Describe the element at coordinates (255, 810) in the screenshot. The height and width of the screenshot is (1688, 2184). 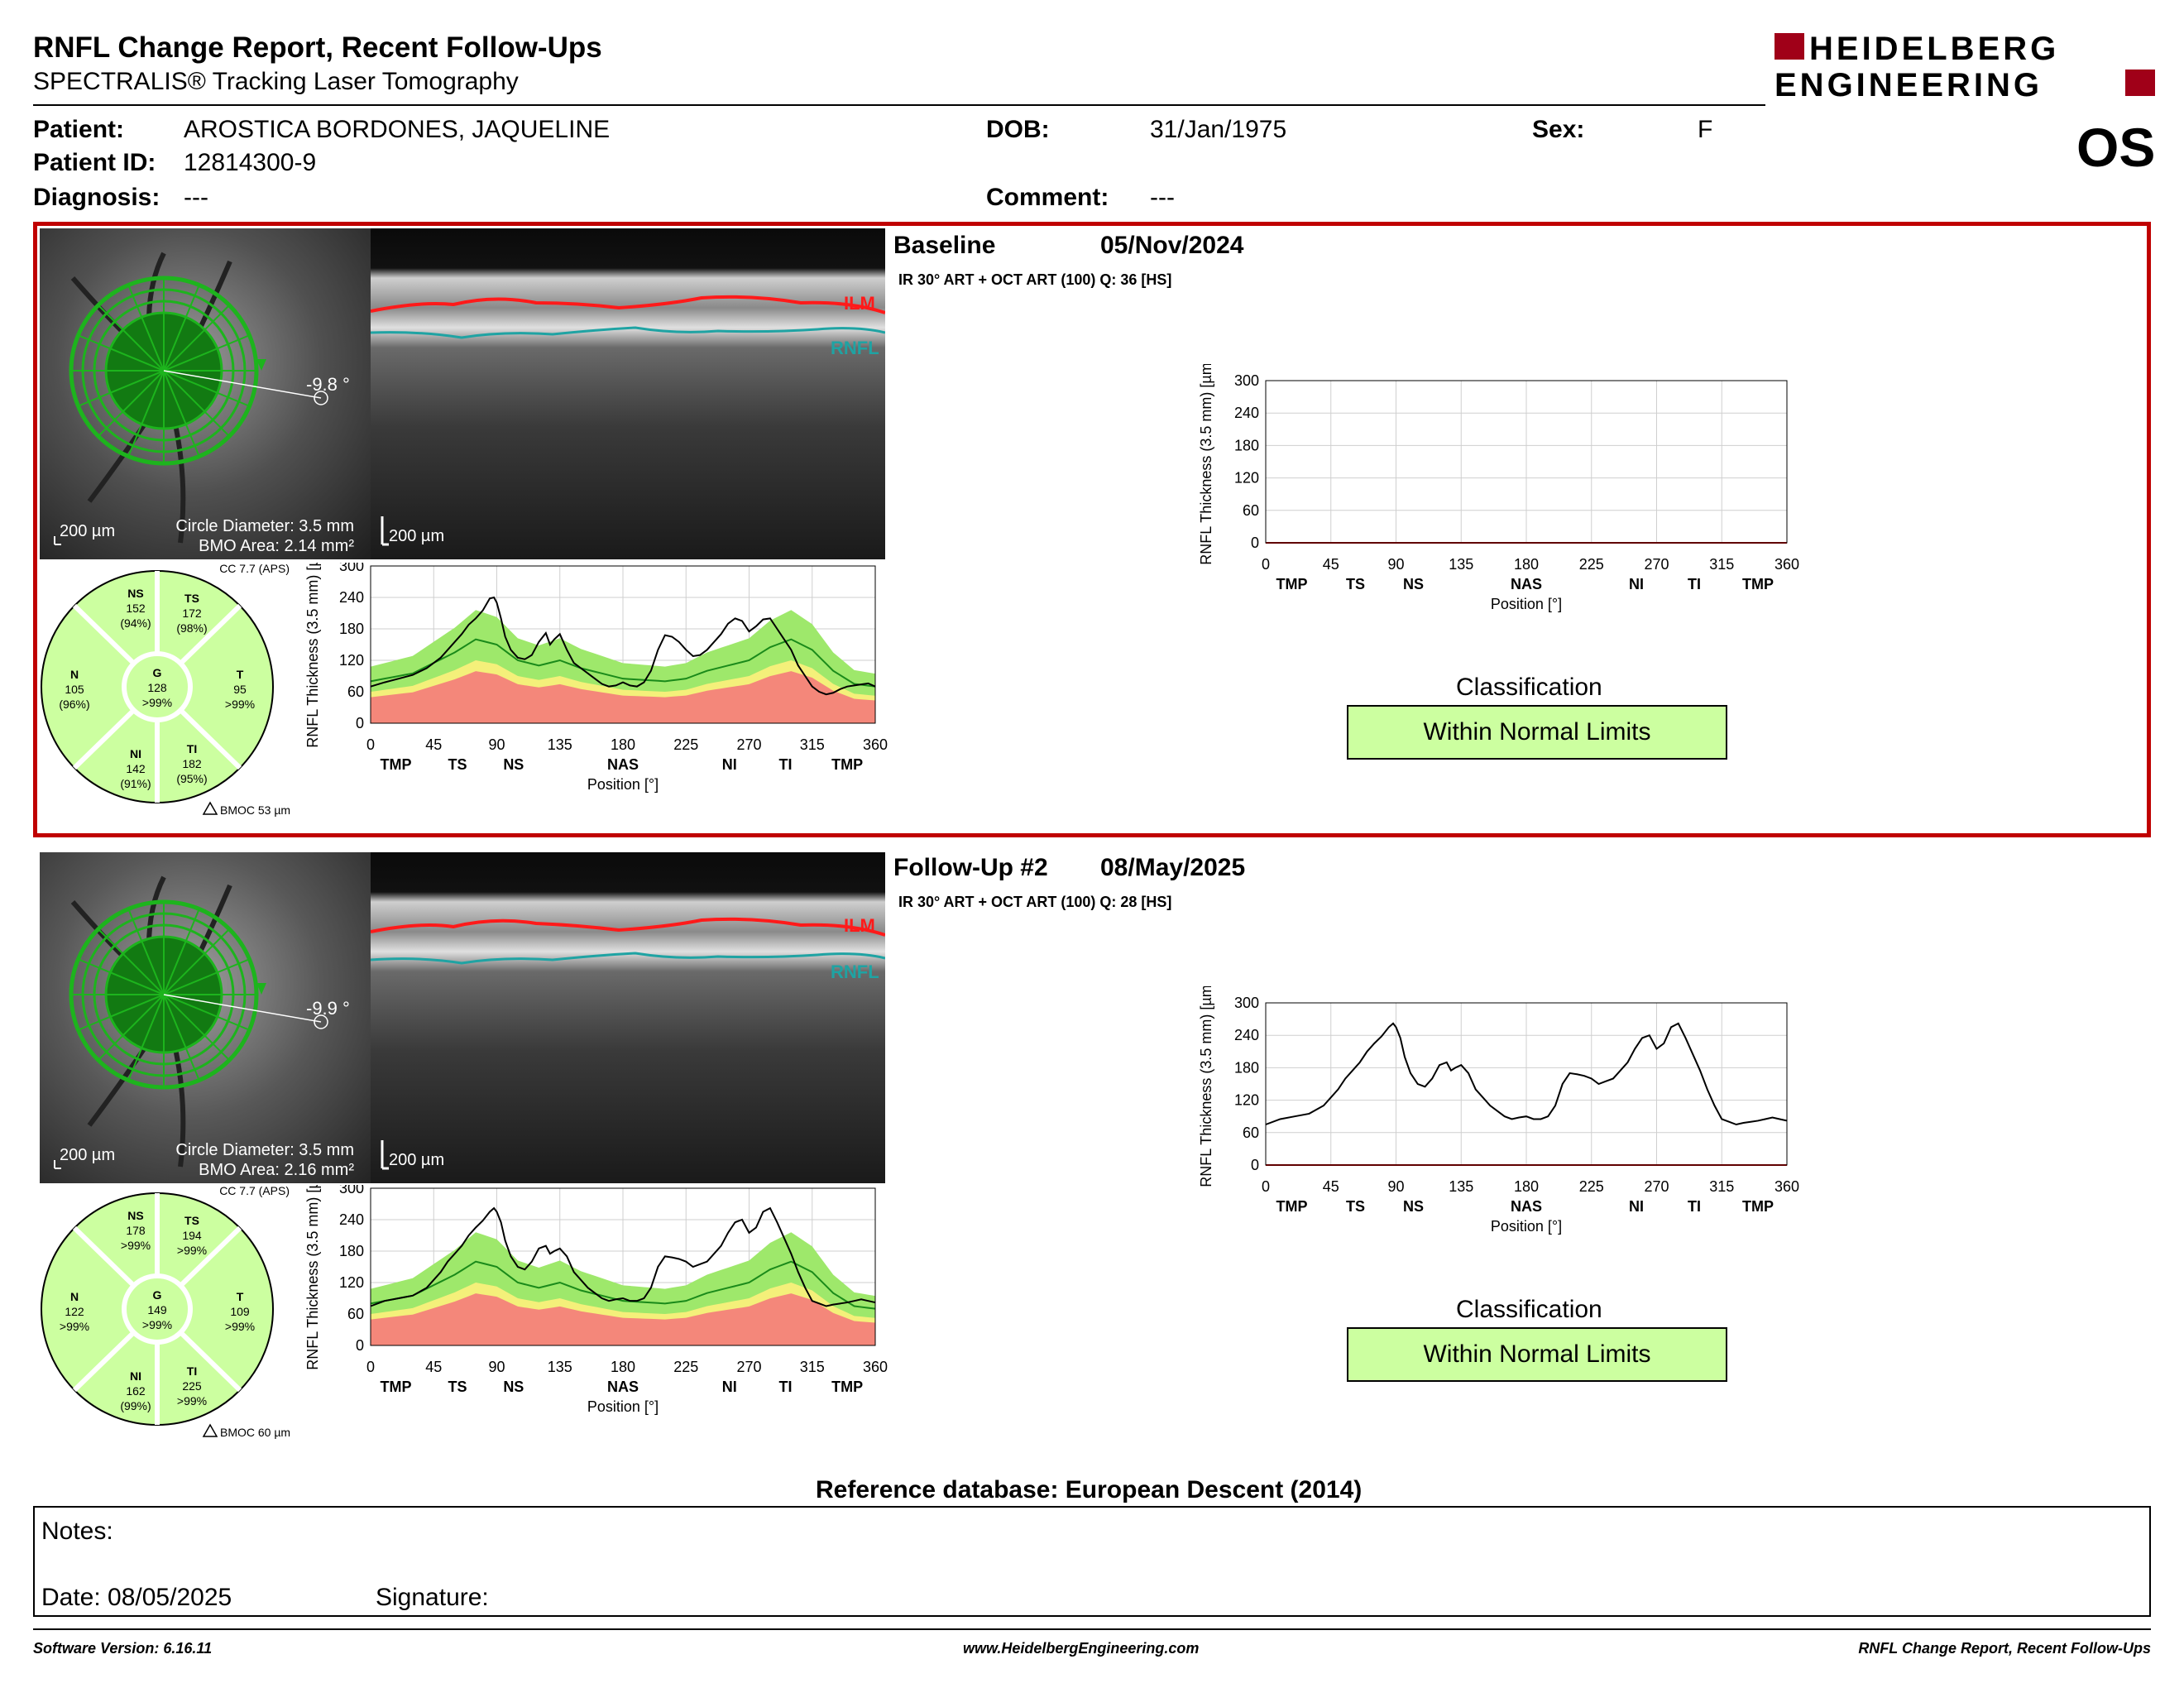
I see `bmoc-label: BMOC 53 µm` at that location.